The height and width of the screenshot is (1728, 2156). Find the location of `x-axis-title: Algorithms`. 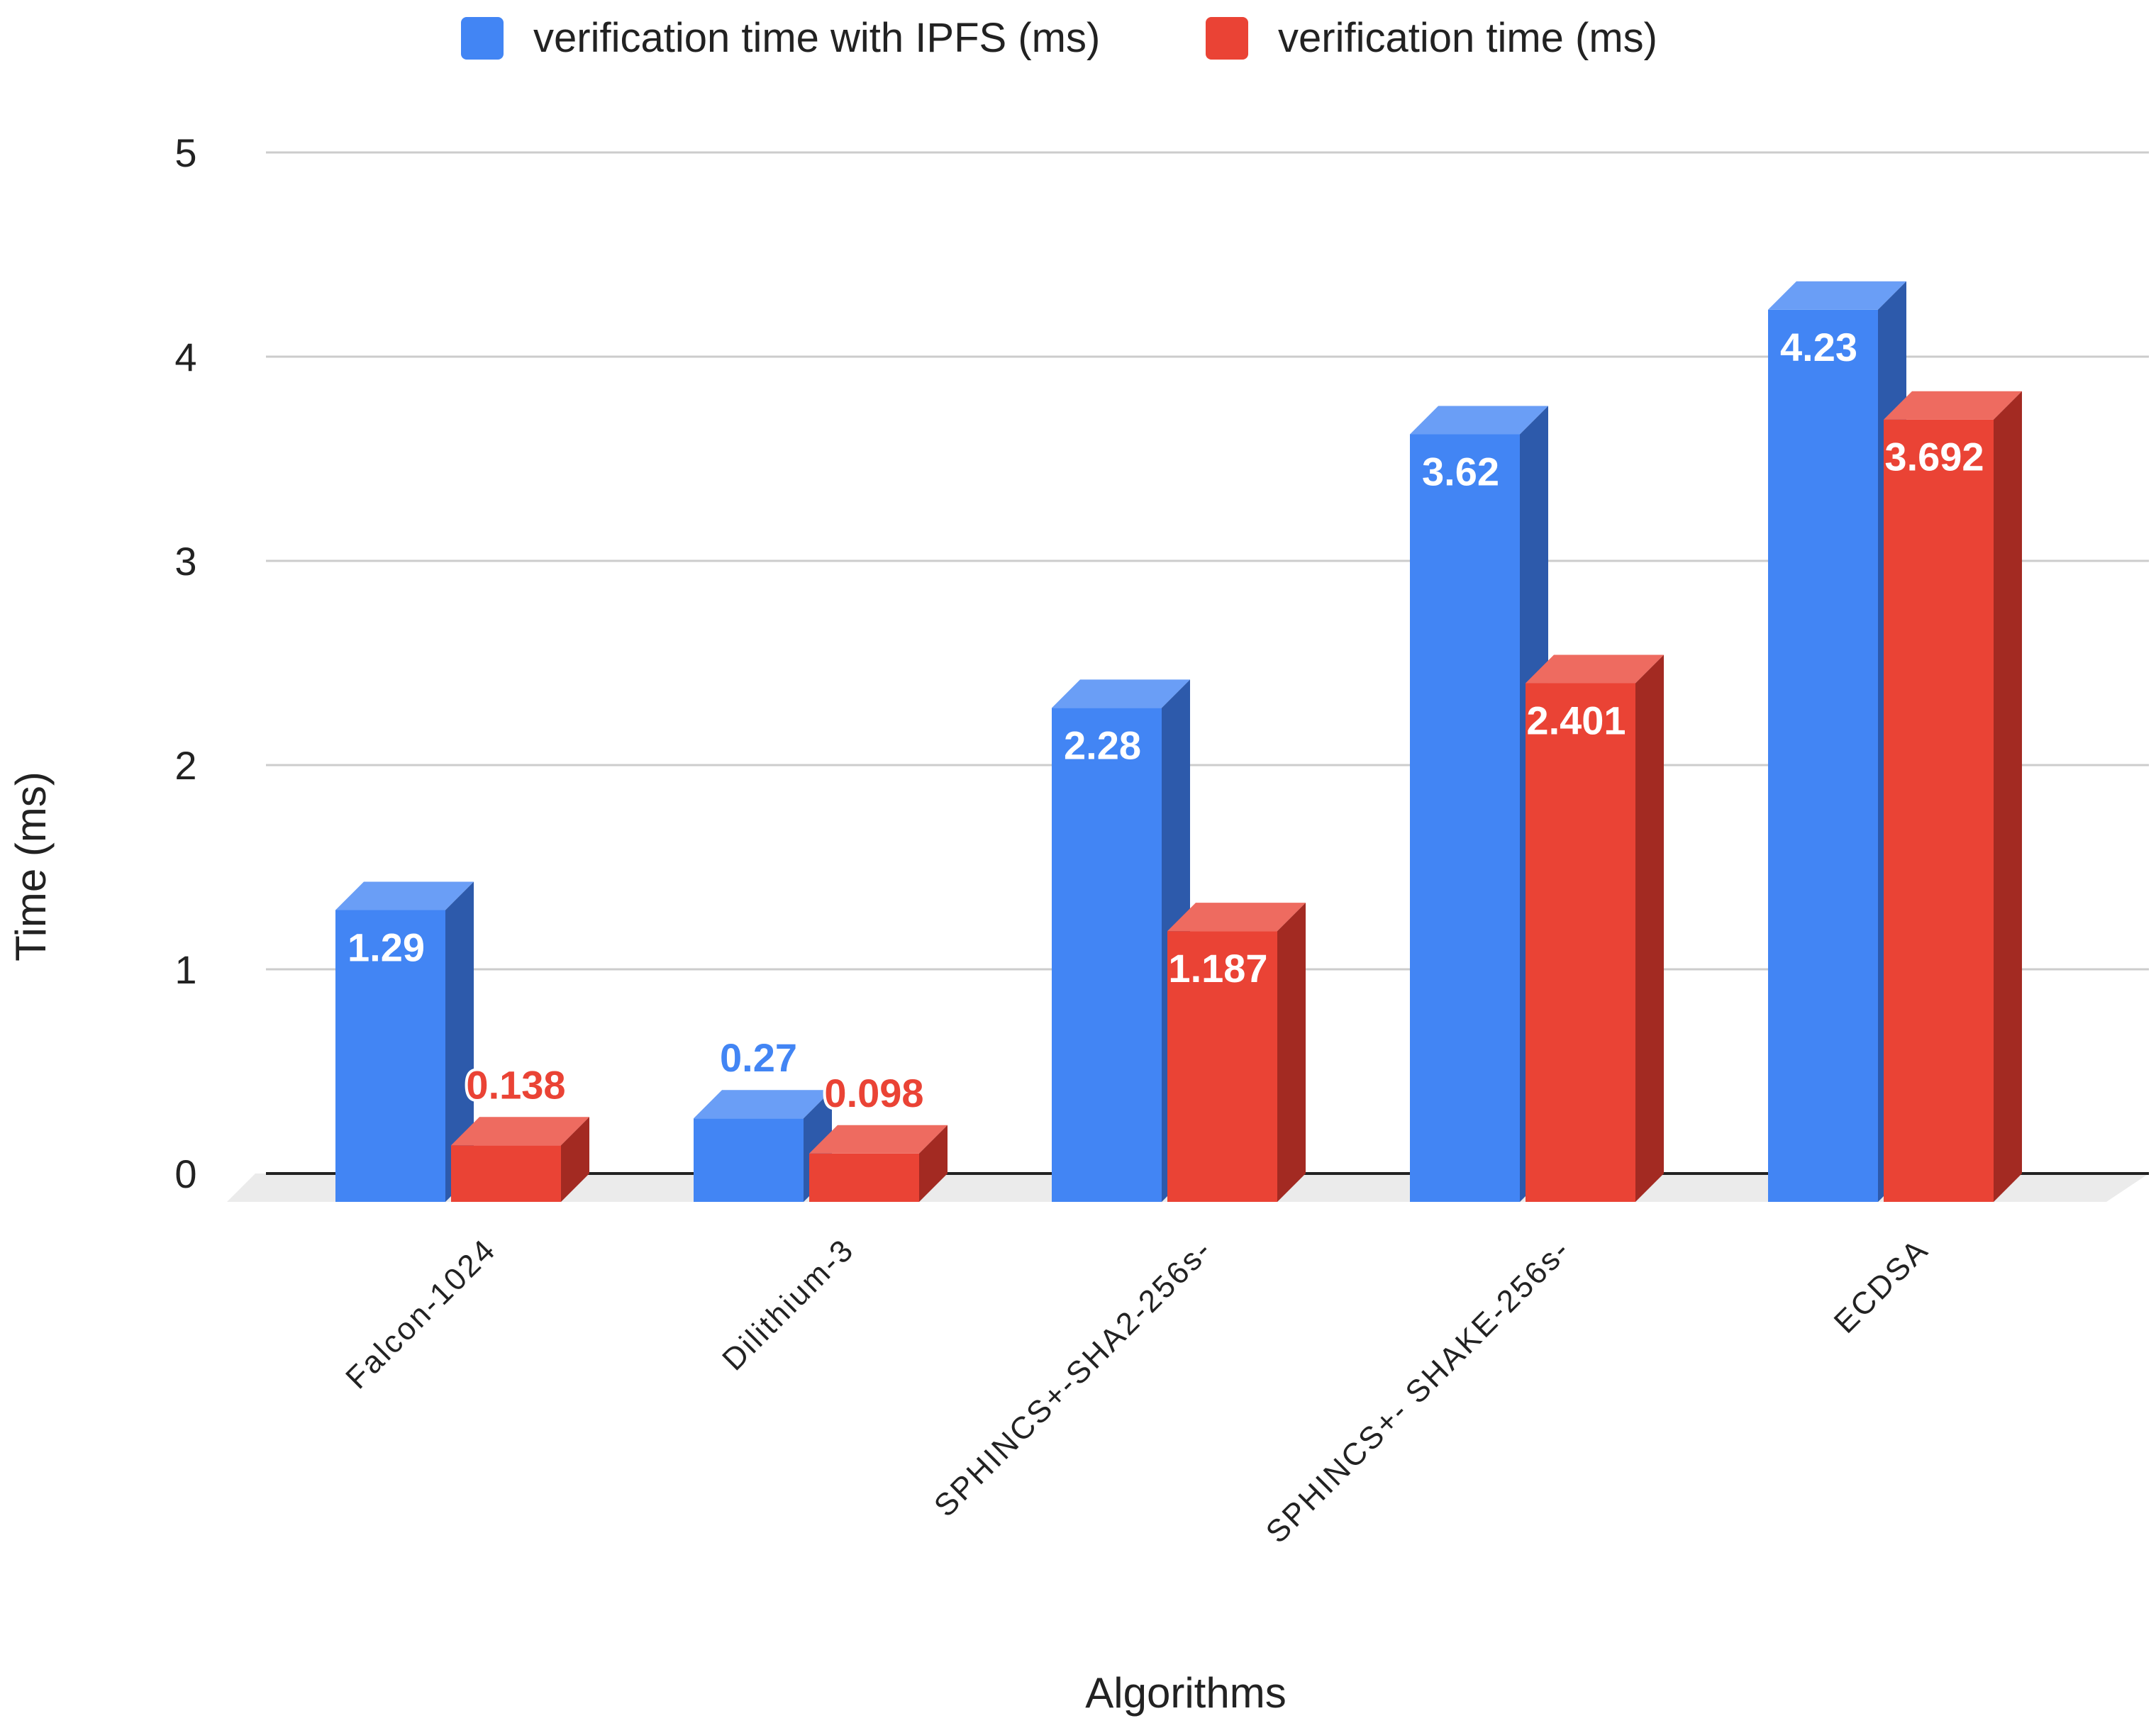

x-axis-title: Algorithms is located at coordinates (1185, 1693).